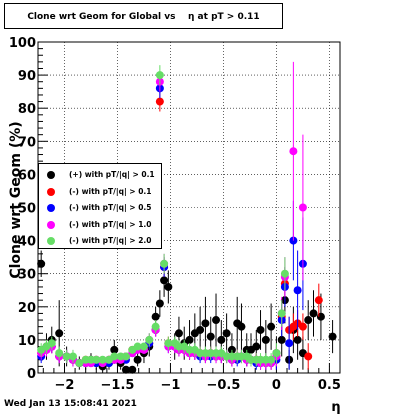 The height and width of the screenshot is (414, 400). What do you see at coordinates (110, 191) in the screenshot?
I see `legend-label: (-) with pT/|q| > 0.1` at bounding box center [110, 191].